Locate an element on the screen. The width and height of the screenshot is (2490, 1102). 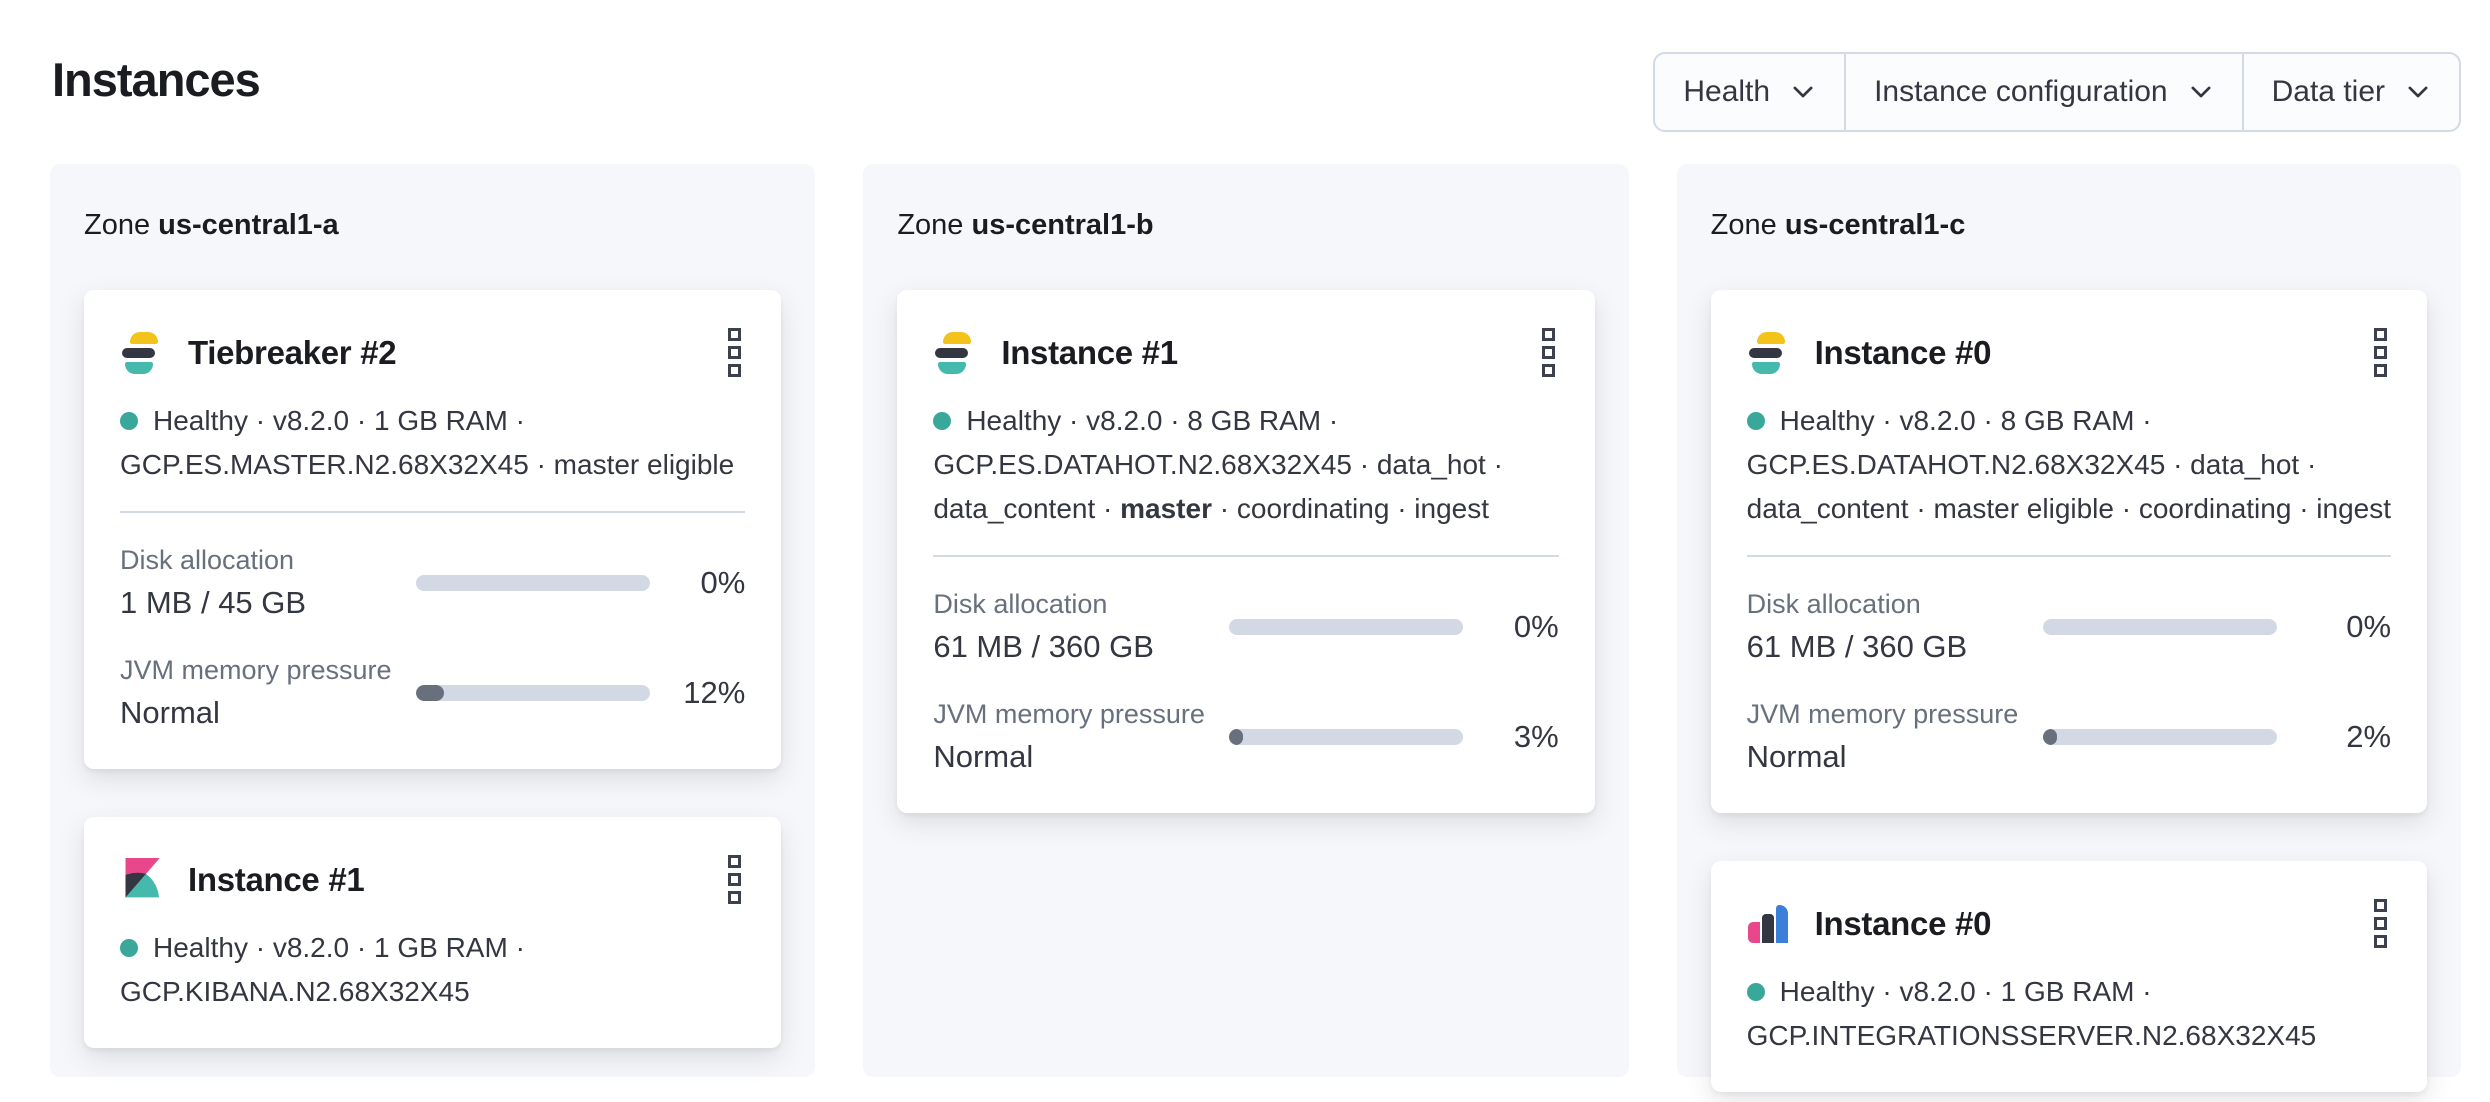
status-line: GCP.INTEGRATIONSSERVER.N2.68X32X45 is located at coordinates (2031, 1035).